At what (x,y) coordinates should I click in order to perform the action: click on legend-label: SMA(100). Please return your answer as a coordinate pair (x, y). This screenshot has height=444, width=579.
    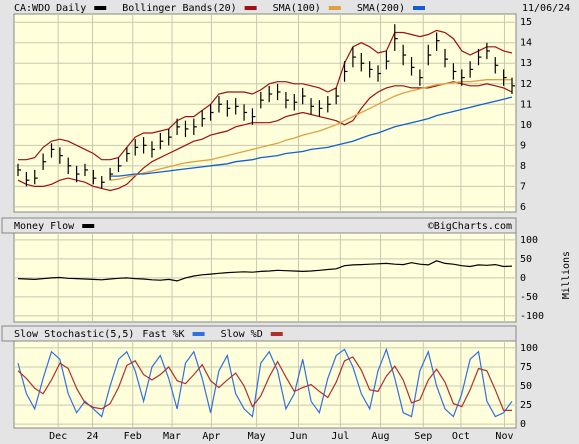
    Looking at the image, I should click on (297, 8).